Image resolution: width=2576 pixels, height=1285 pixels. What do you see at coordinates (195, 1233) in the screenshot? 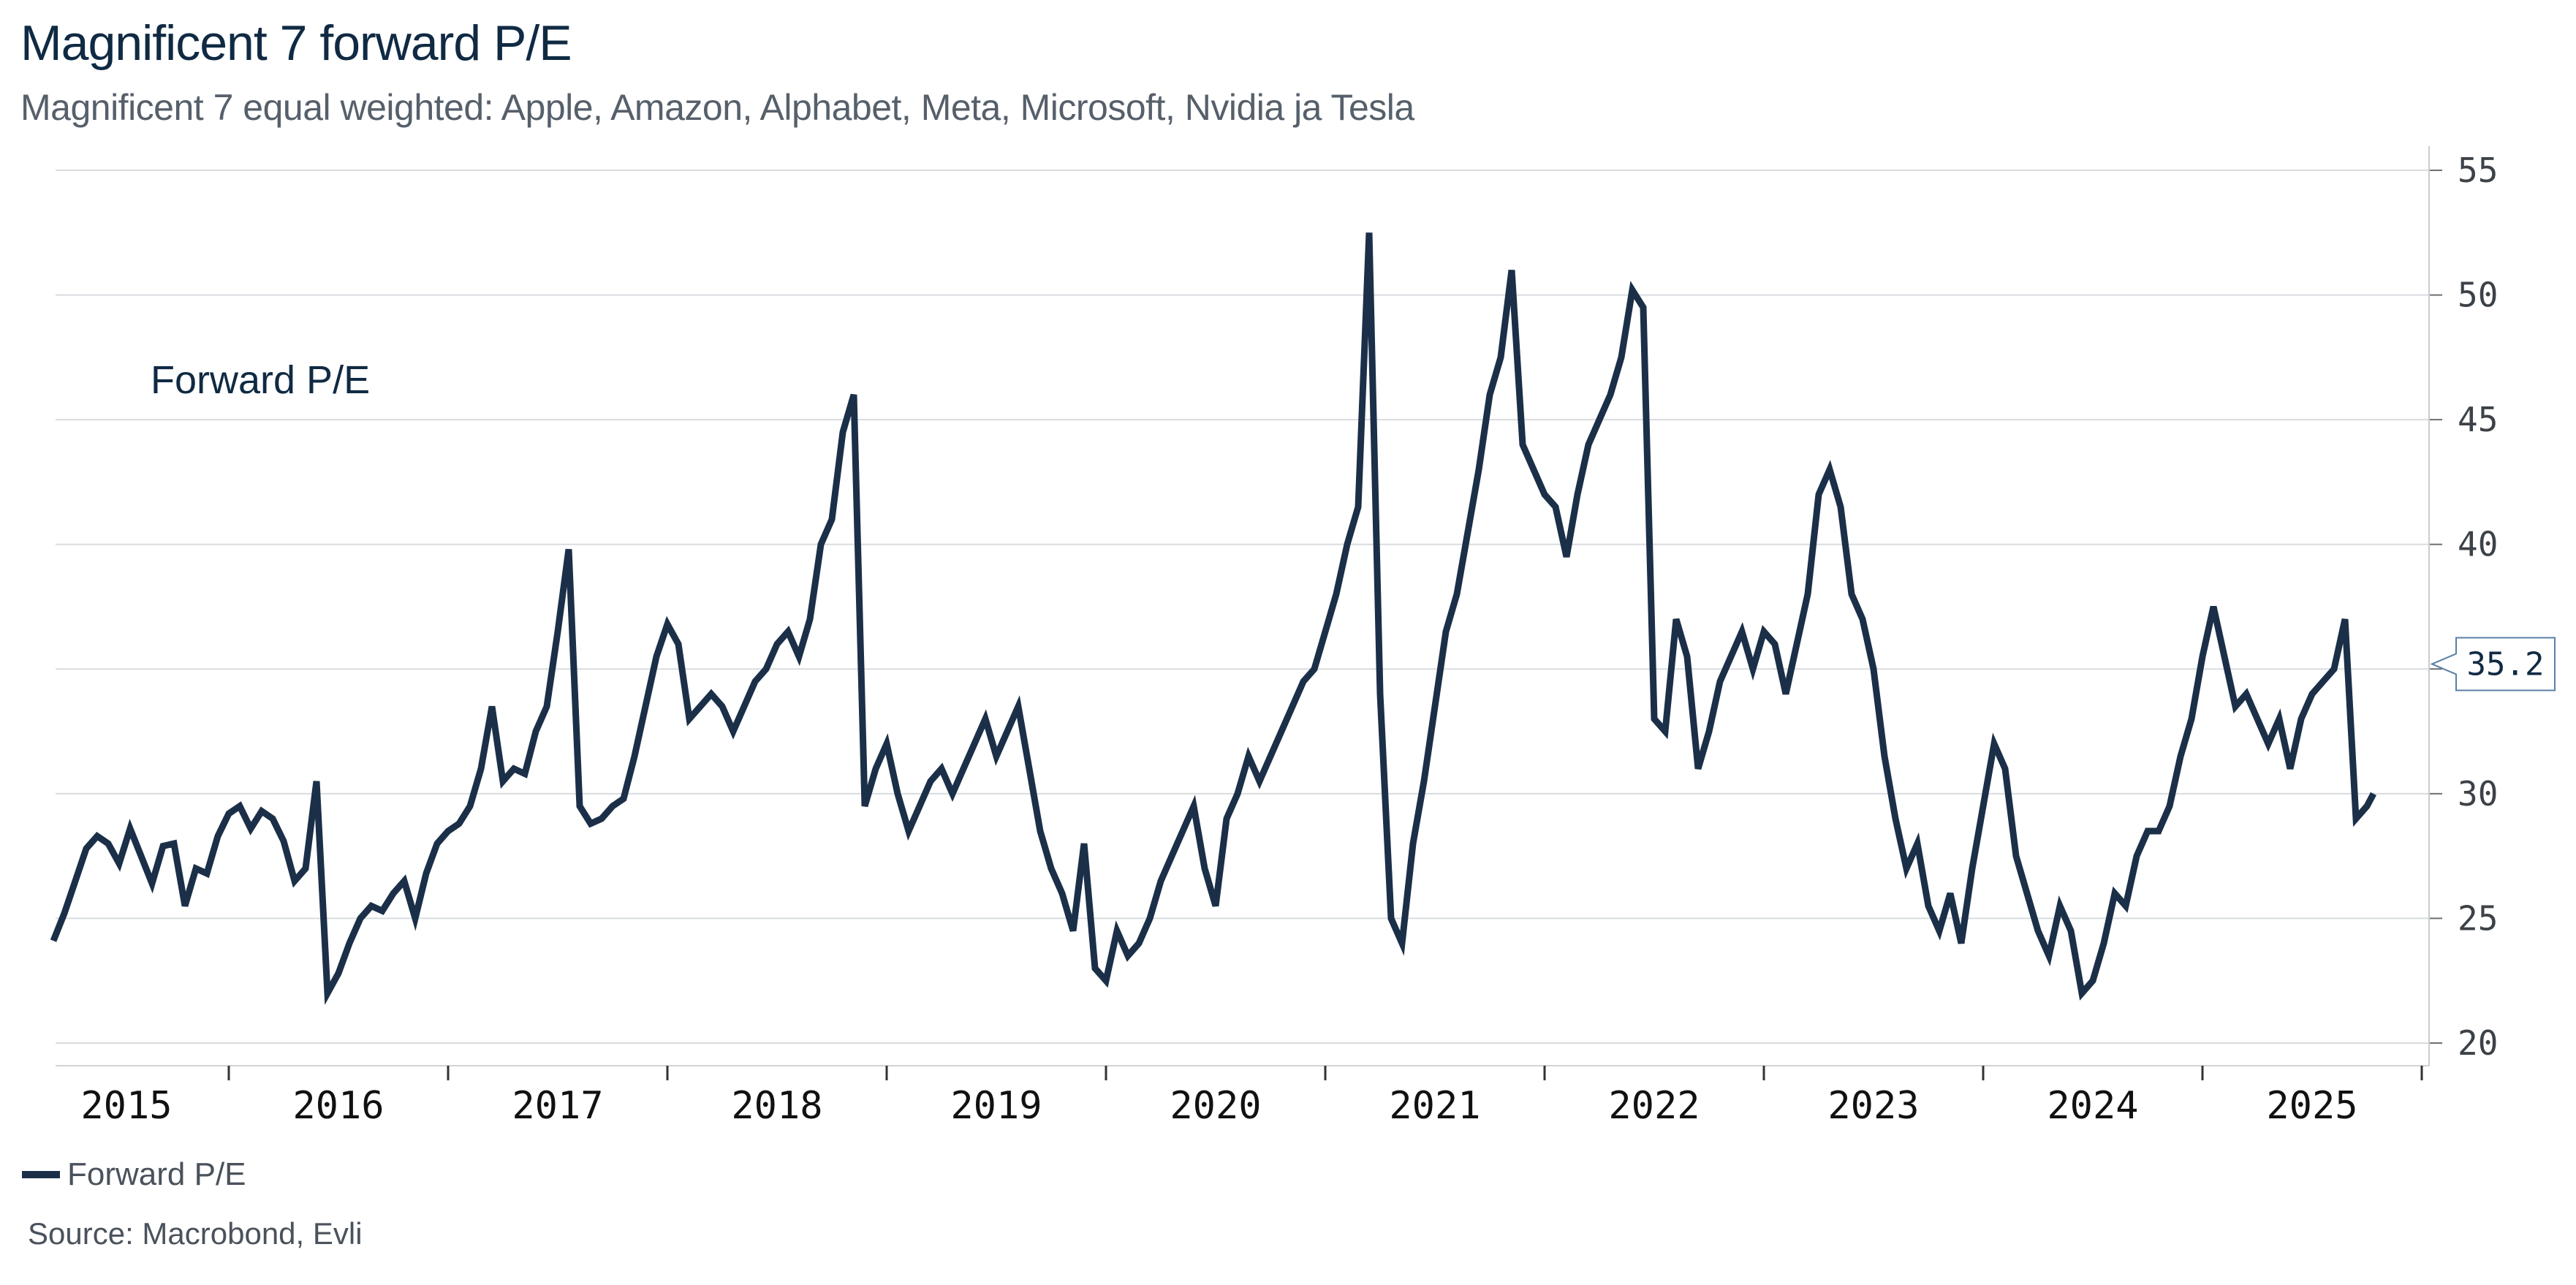
I see `source-note: Source: Macrobond, Evli` at bounding box center [195, 1233].